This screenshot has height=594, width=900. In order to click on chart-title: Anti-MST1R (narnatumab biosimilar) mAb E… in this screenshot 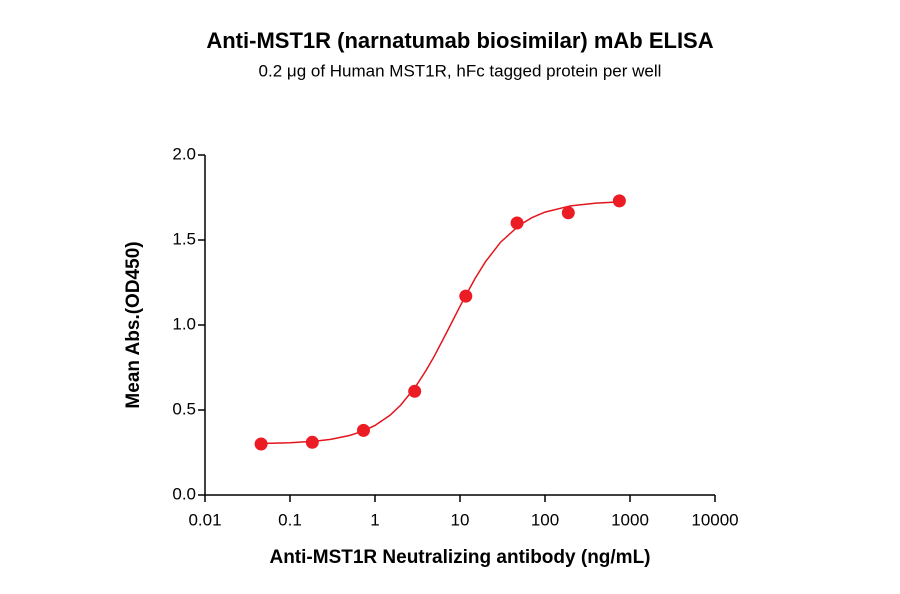, I will do `click(459, 40)`.